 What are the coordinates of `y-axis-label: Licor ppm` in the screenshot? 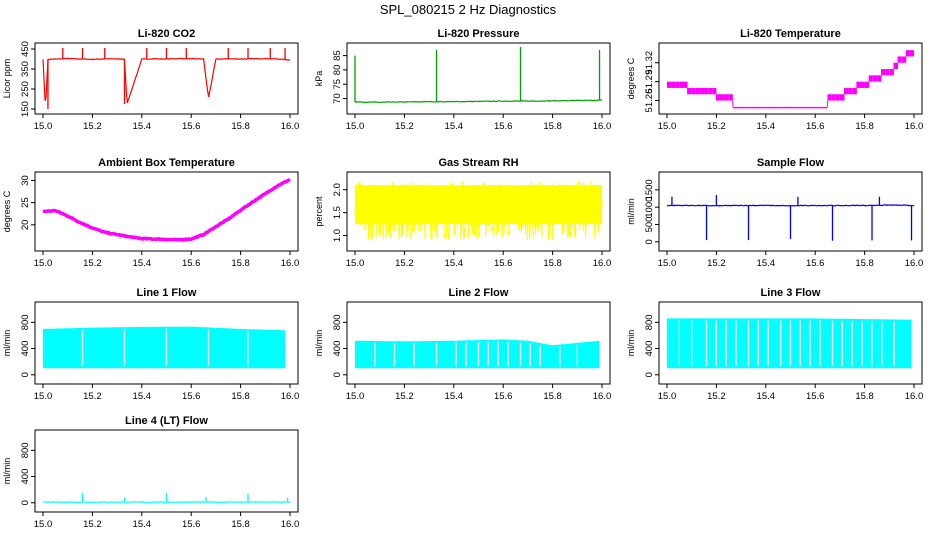 It's located at (7, 79).